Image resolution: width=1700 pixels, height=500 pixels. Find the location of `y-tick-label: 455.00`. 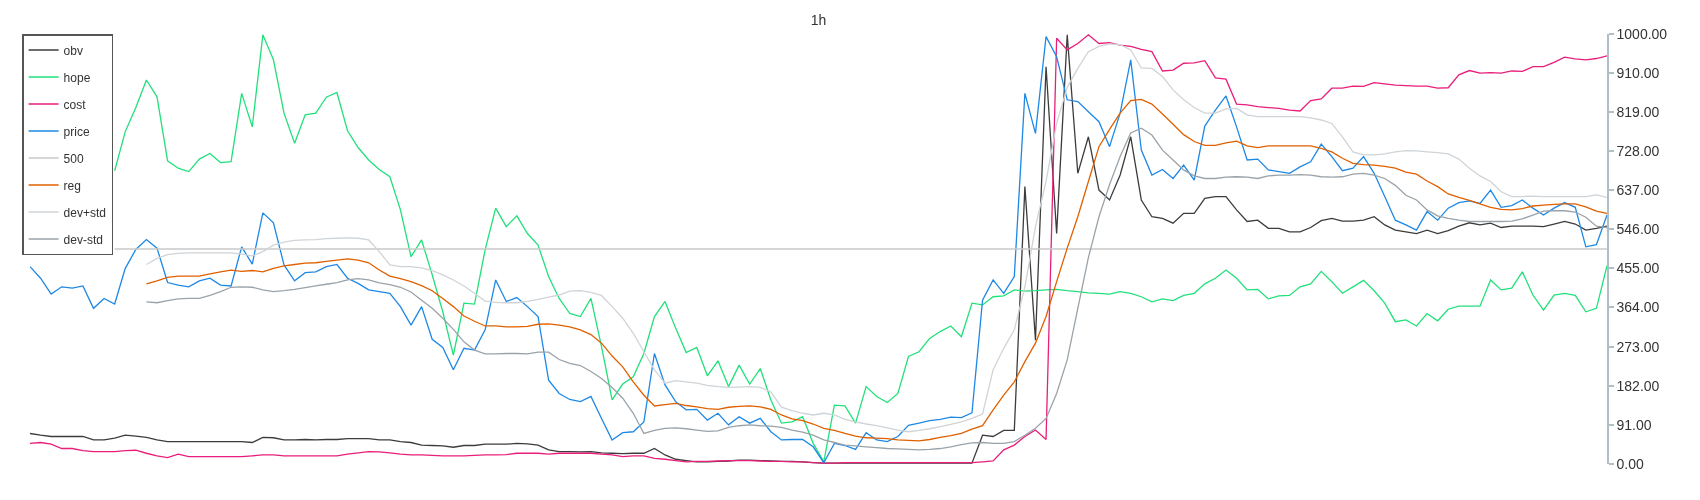

y-tick-label: 455.00 is located at coordinates (1638, 268).